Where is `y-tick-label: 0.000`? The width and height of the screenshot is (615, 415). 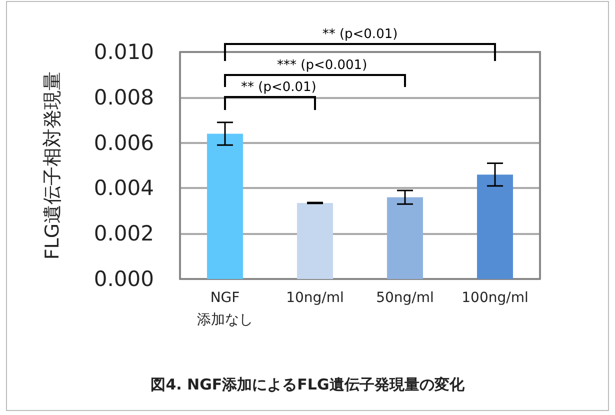
y-tick-label: 0.000 is located at coordinates (124, 279).